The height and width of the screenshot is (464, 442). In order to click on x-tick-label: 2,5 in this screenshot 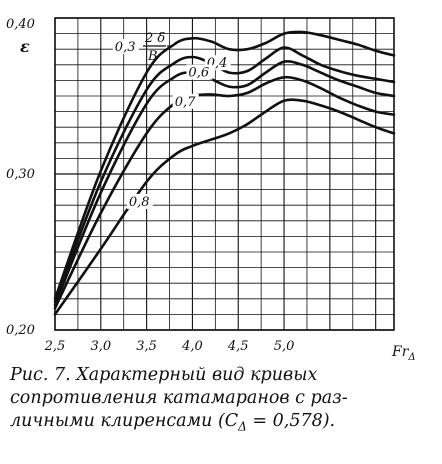, I will do `click(55, 346)`.